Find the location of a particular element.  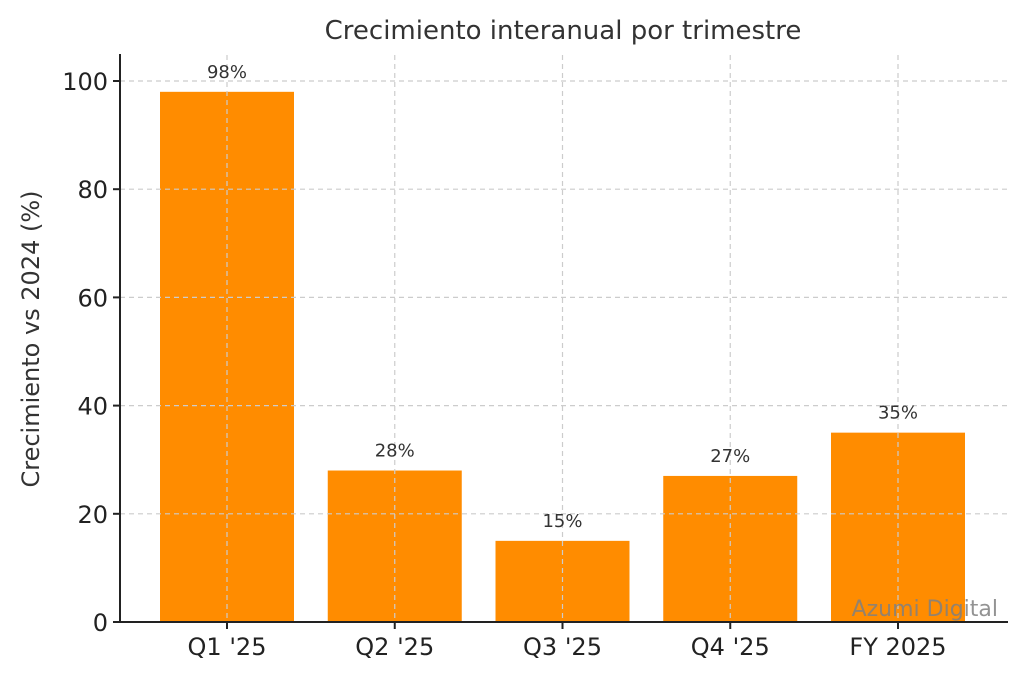

y-tick-label: 100 is located at coordinates (85, 82).